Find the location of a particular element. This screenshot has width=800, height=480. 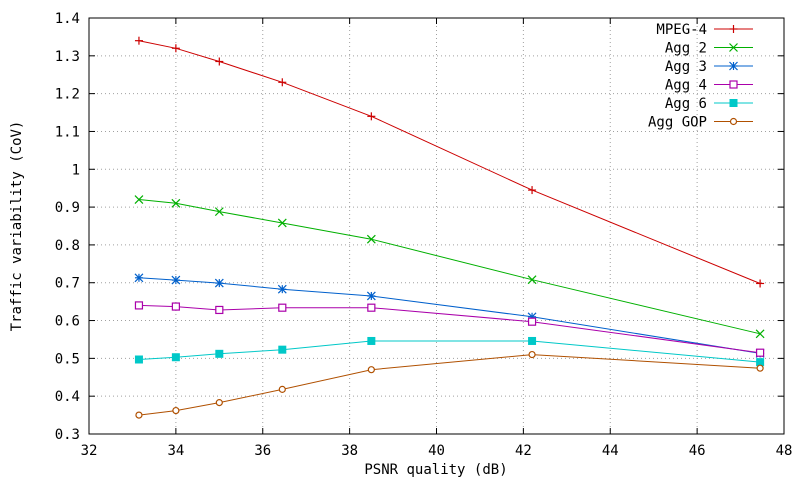

y-tick-label: 0.4 is located at coordinates (67, 397).